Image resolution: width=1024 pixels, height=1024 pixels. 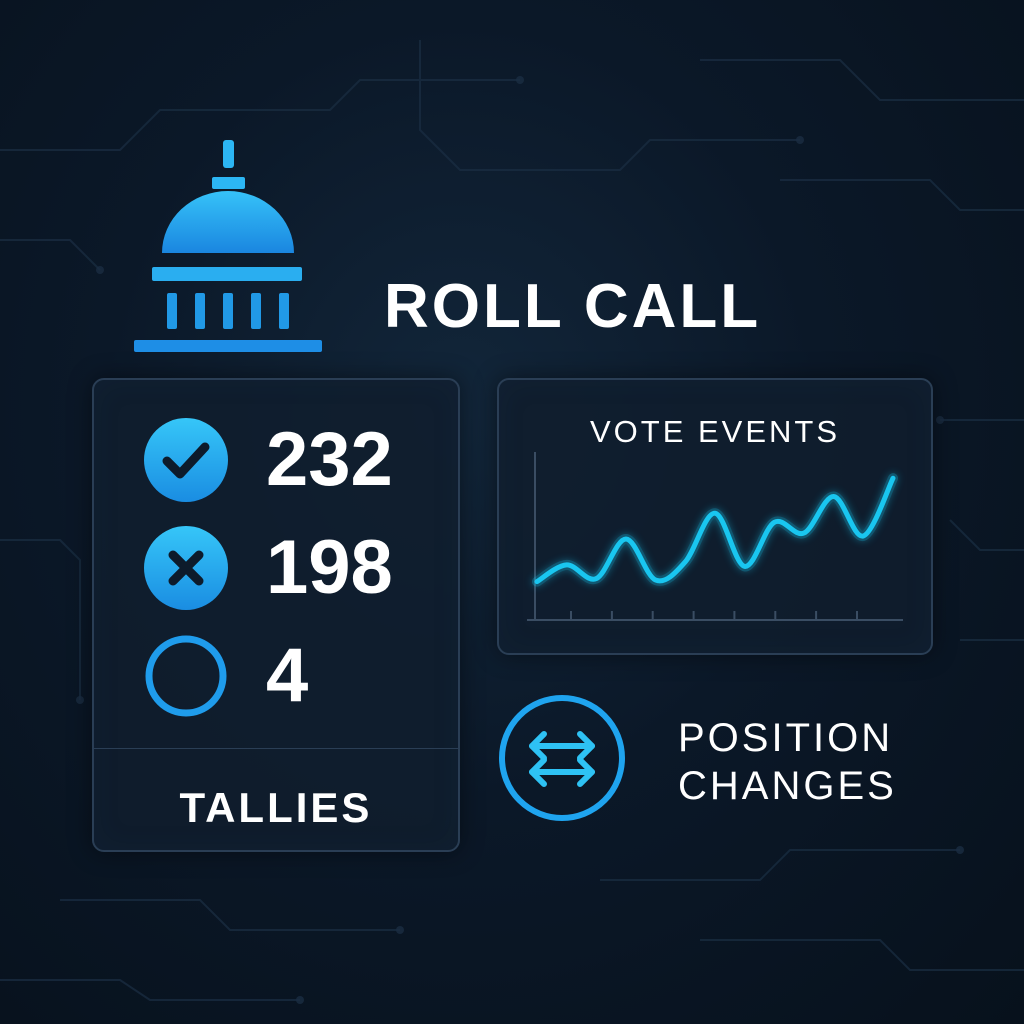 I want to click on app-title: ROLL CALL, so click(x=573, y=306).